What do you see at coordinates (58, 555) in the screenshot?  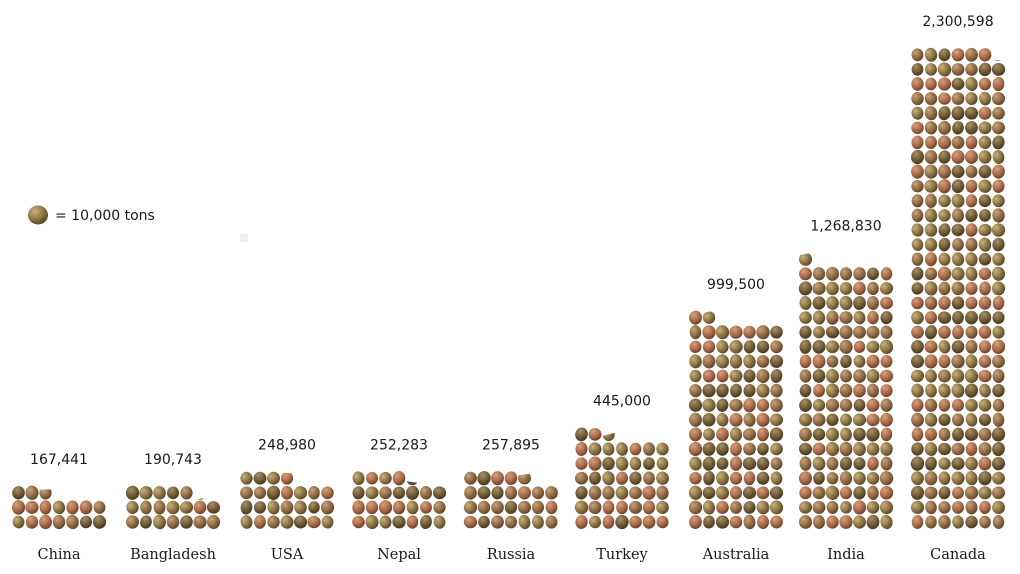 I see `category-label-china: China` at bounding box center [58, 555].